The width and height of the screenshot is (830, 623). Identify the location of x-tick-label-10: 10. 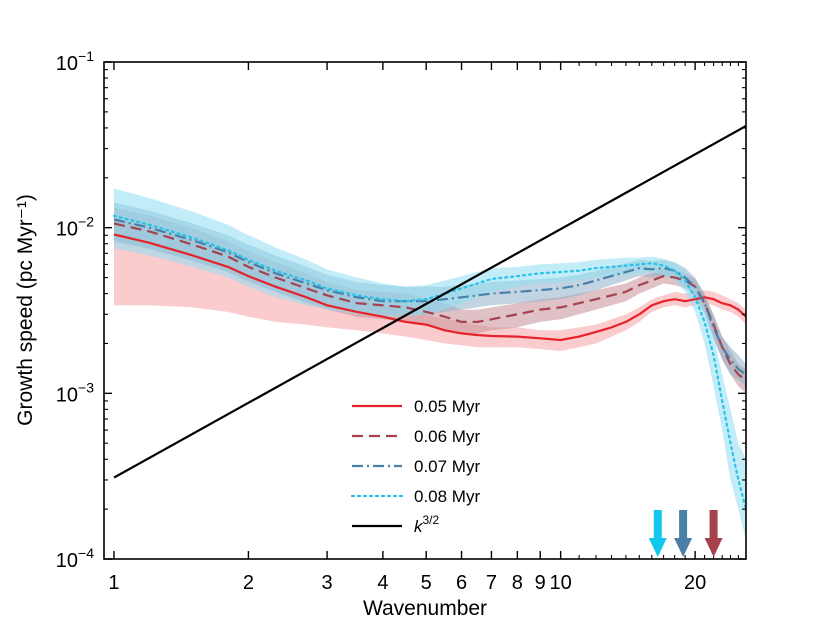
(561, 583).